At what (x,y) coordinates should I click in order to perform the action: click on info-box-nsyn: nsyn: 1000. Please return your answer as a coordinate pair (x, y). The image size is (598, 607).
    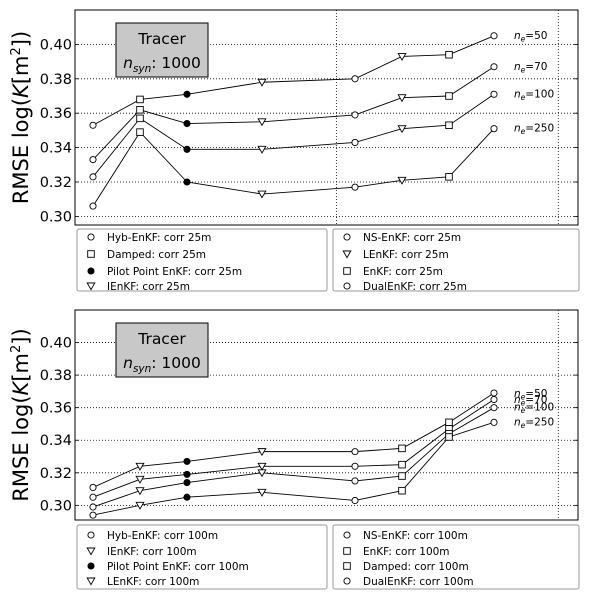
    Looking at the image, I should click on (162, 64).